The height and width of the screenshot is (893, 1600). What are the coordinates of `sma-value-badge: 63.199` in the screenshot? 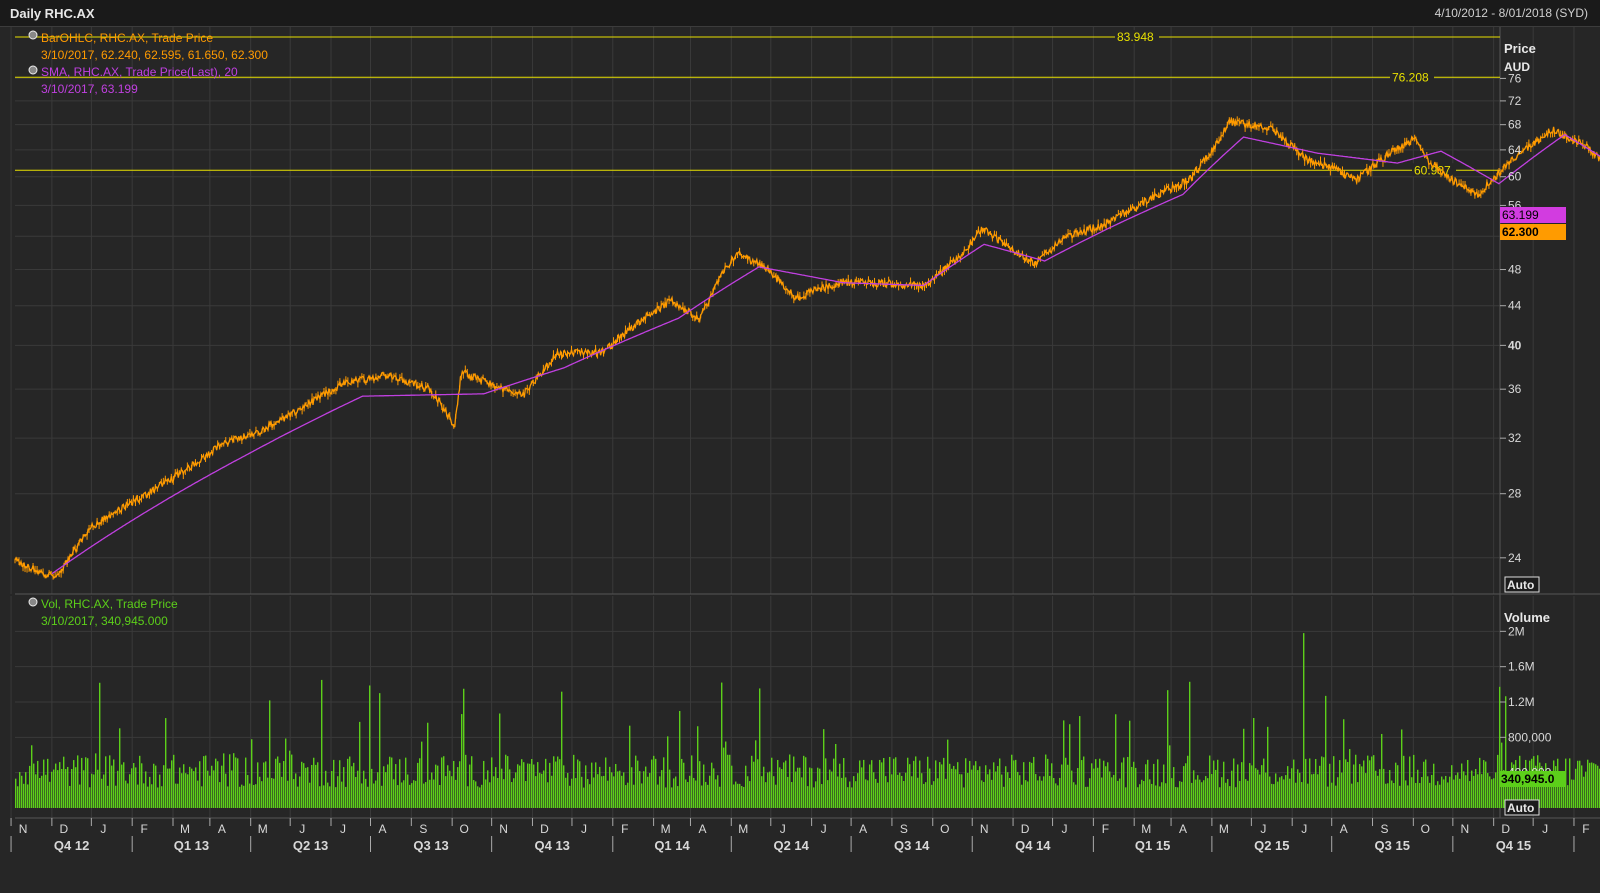 It's located at (1520, 215).